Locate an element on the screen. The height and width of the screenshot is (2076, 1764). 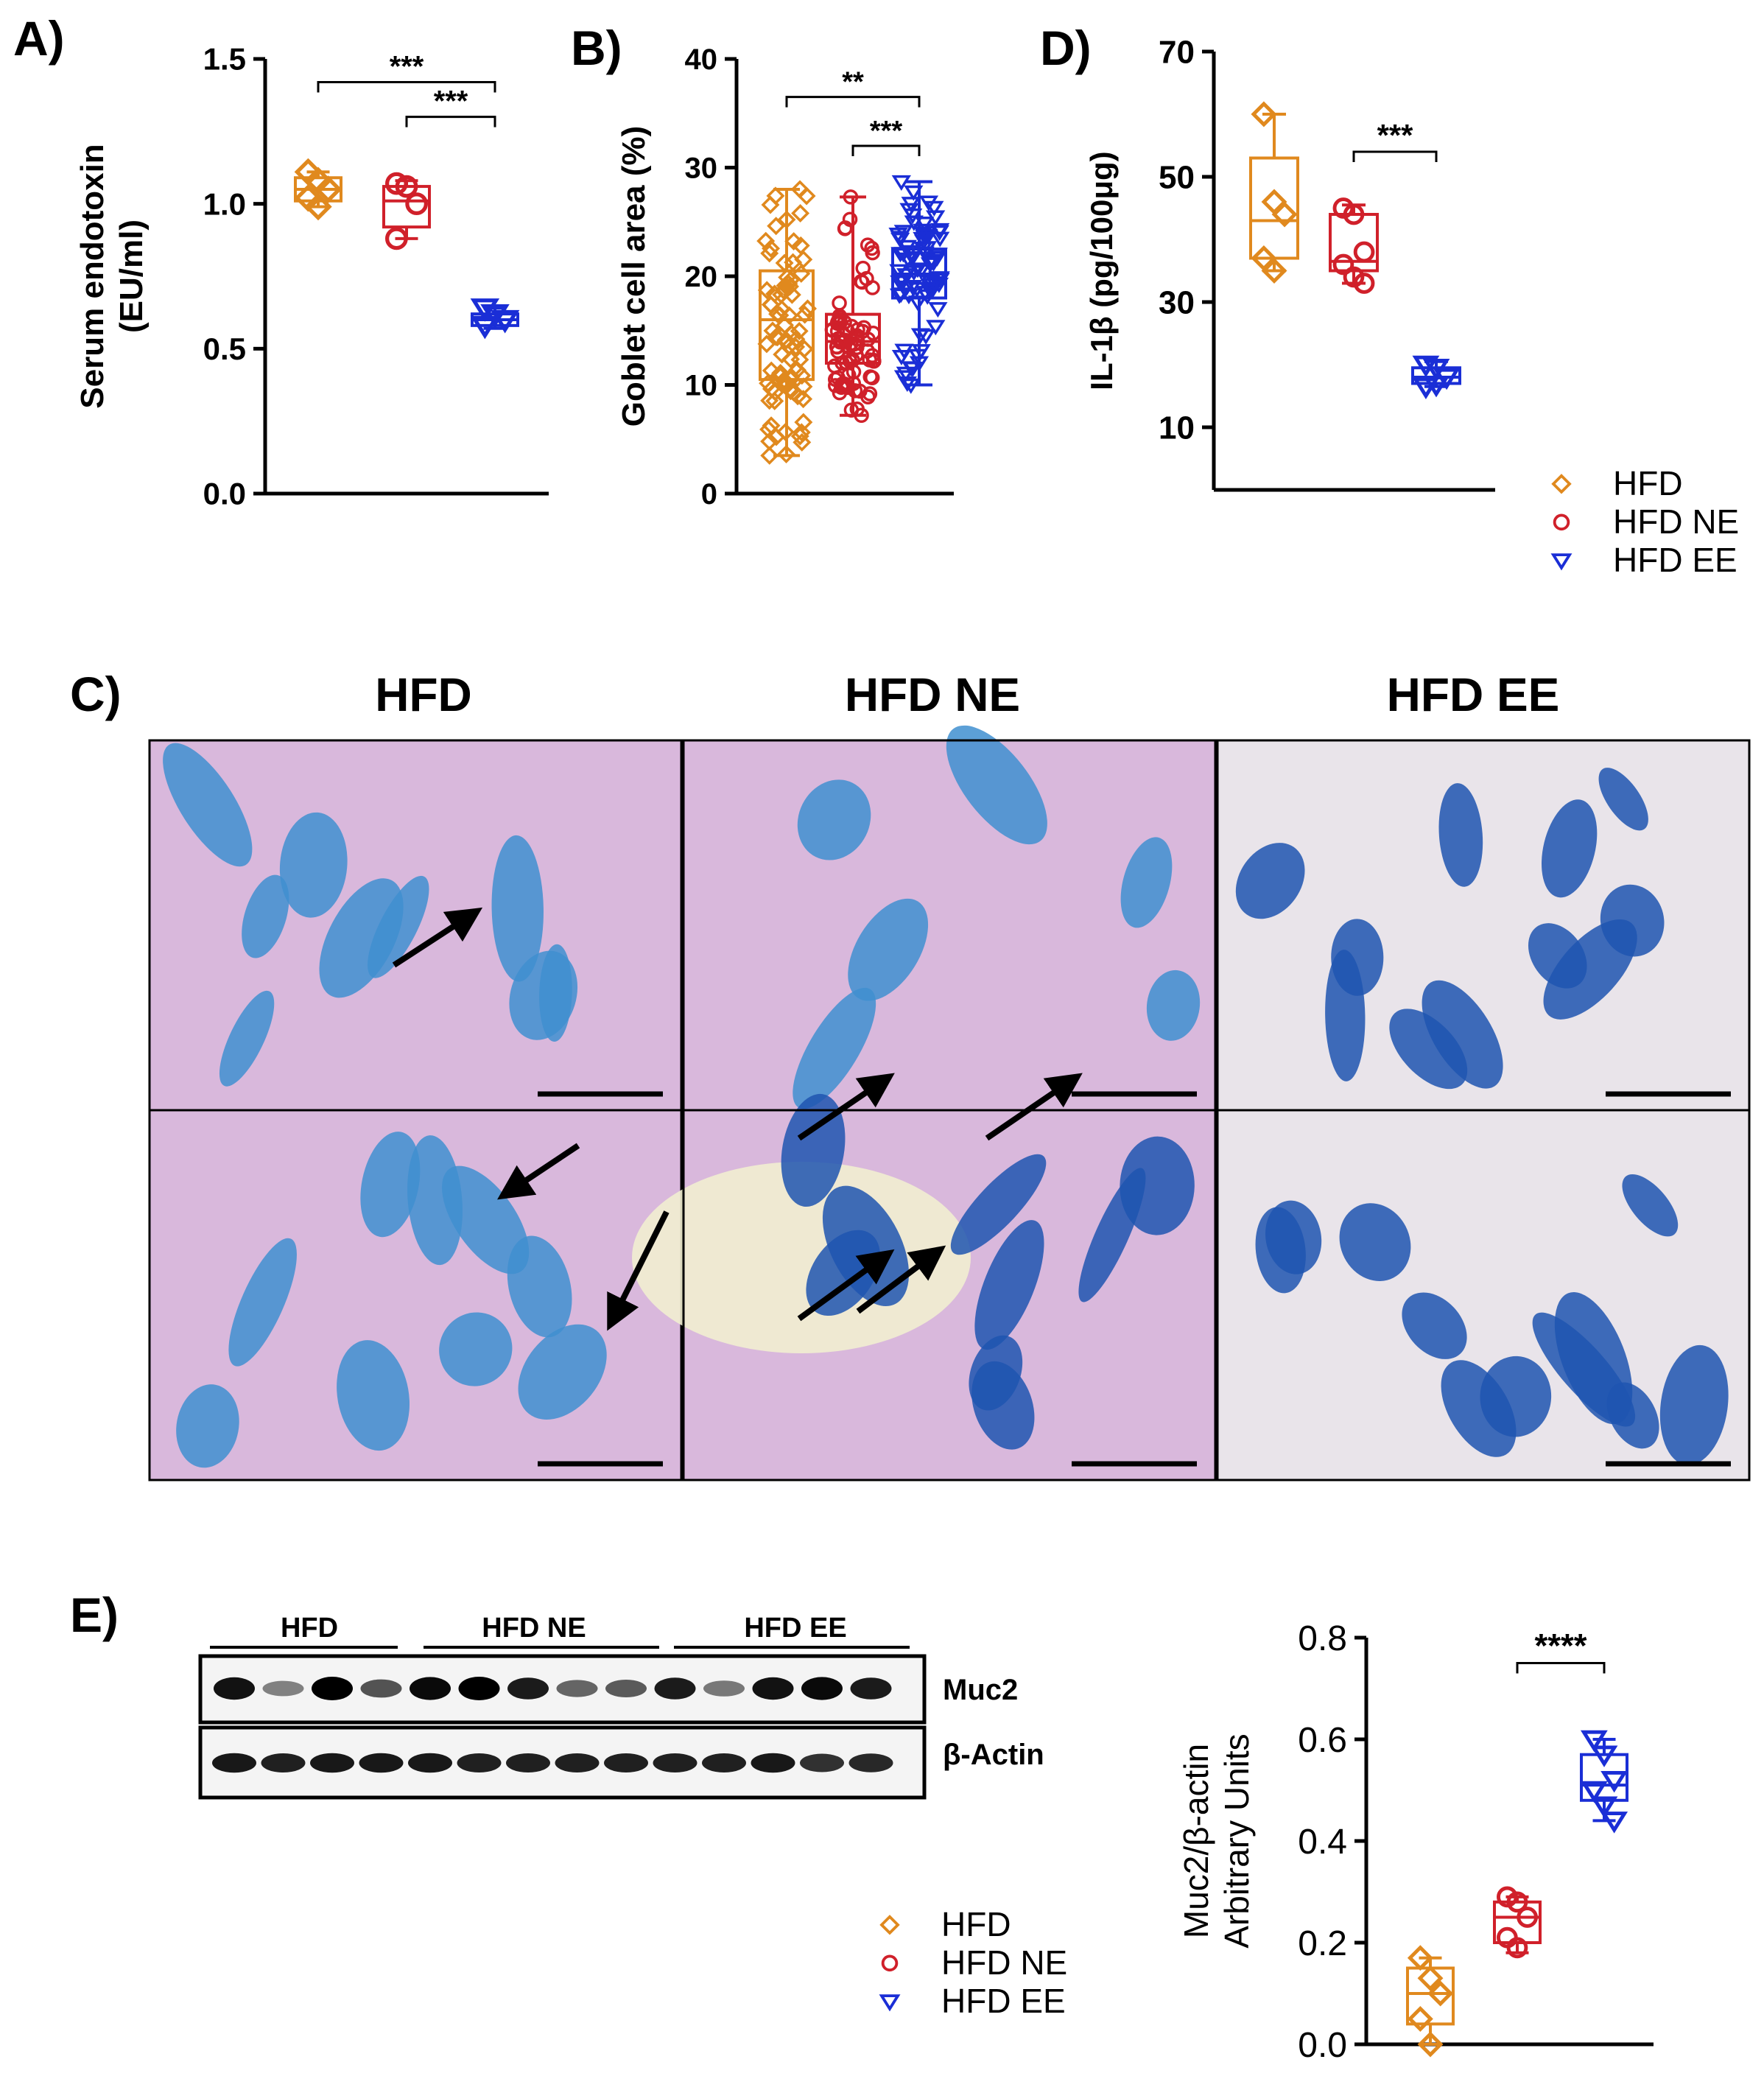
blot-group-hfd-ne: HFD NE is located at coordinates (534, 1628).